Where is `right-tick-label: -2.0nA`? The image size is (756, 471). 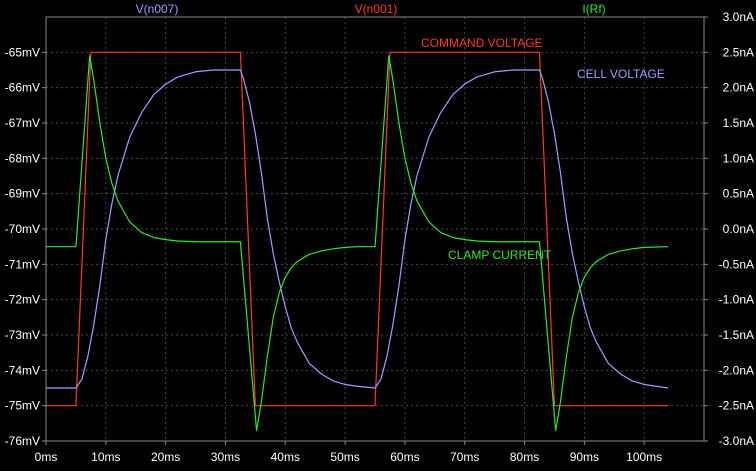 right-tick-label: -2.0nA is located at coordinates (736, 370).